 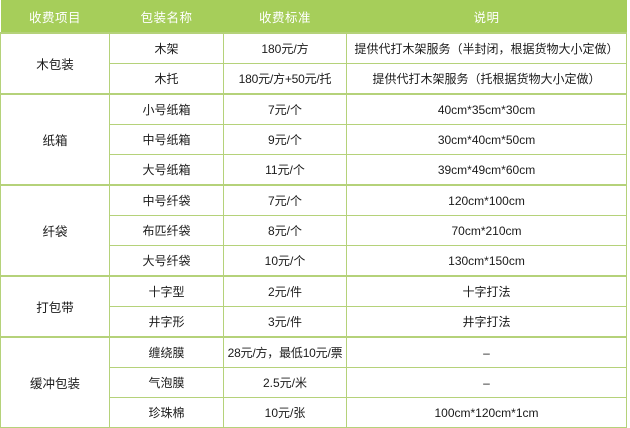 I want to click on table-row: 中号纸箱 9元/个 30cm*40cm*50cm, so click(x=314, y=139).